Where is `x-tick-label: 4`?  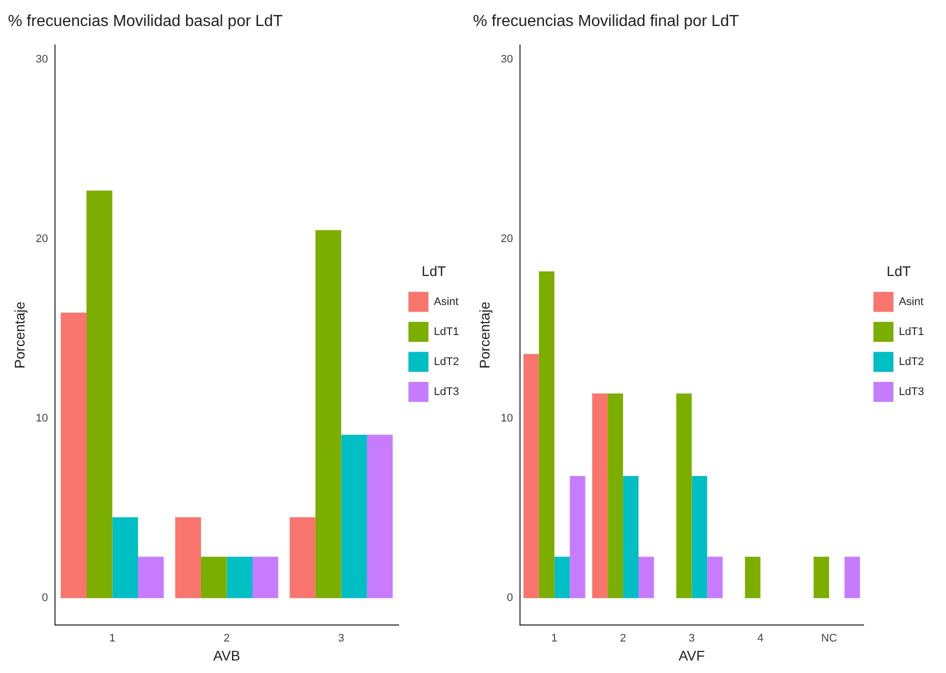
x-tick-label: 4 is located at coordinates (760, 638).